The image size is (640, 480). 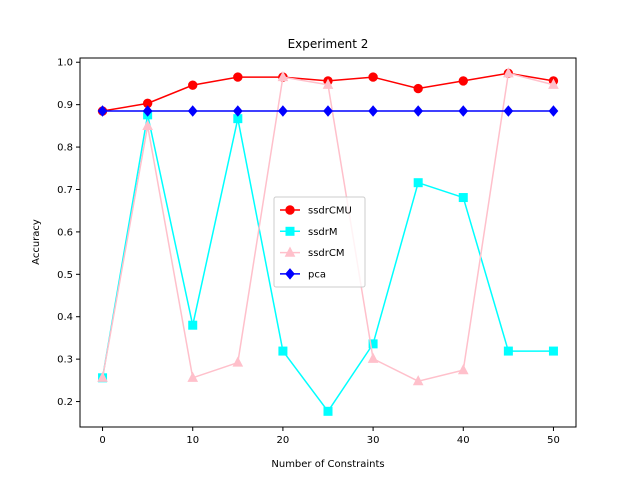 I want to click on legend-item: ssdrCM, so click(x=312, y=252).